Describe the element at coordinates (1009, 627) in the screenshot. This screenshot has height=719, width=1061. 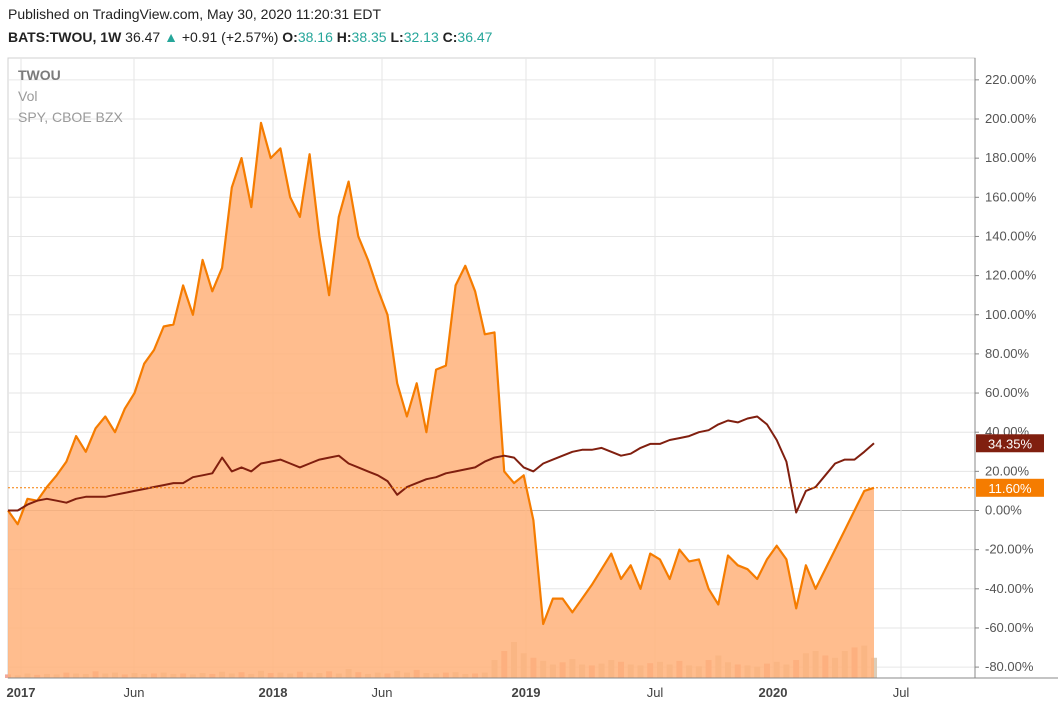
I see `y-tick-label: -60.00%` at that location.